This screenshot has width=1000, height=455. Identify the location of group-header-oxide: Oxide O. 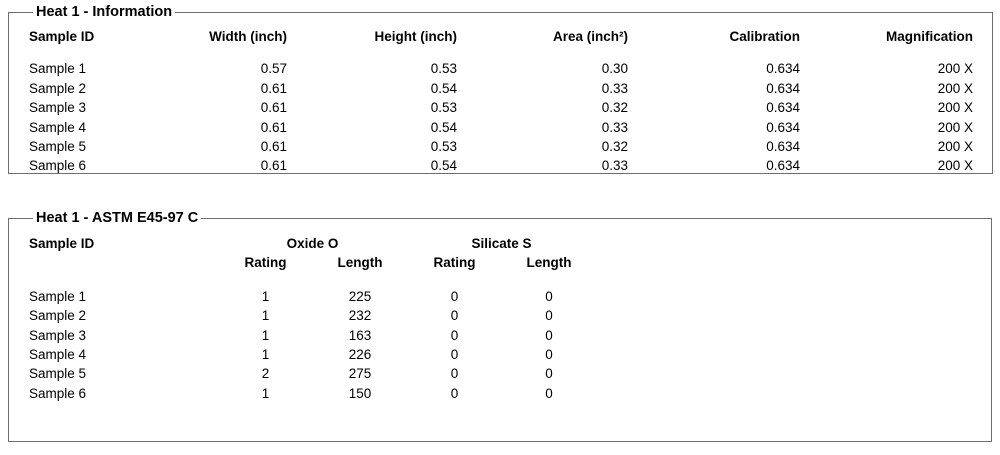
(312, 243).